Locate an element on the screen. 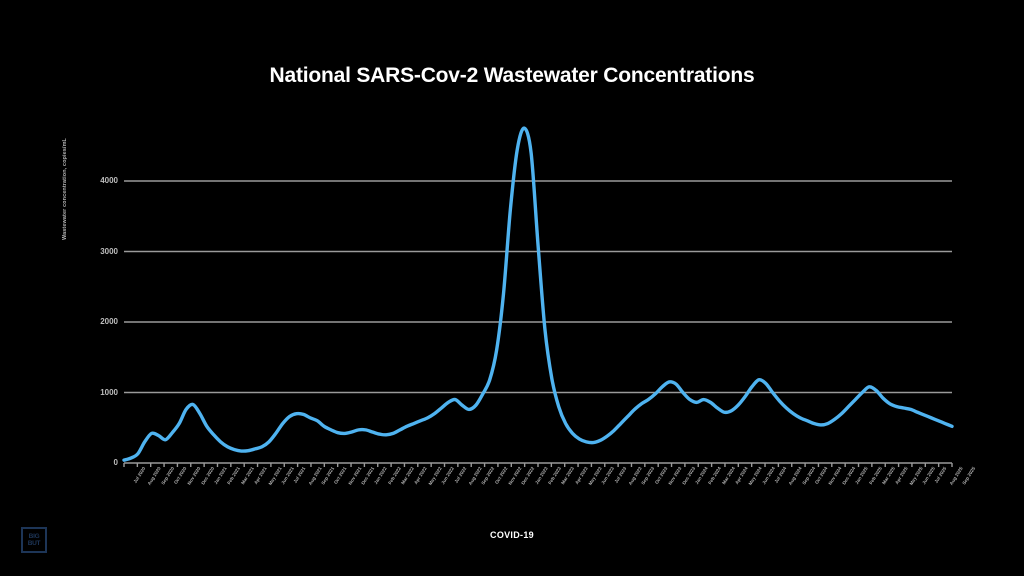 The image size is (1024, 576). y-tick-label: 4000 is located at coordinates (109, 180).